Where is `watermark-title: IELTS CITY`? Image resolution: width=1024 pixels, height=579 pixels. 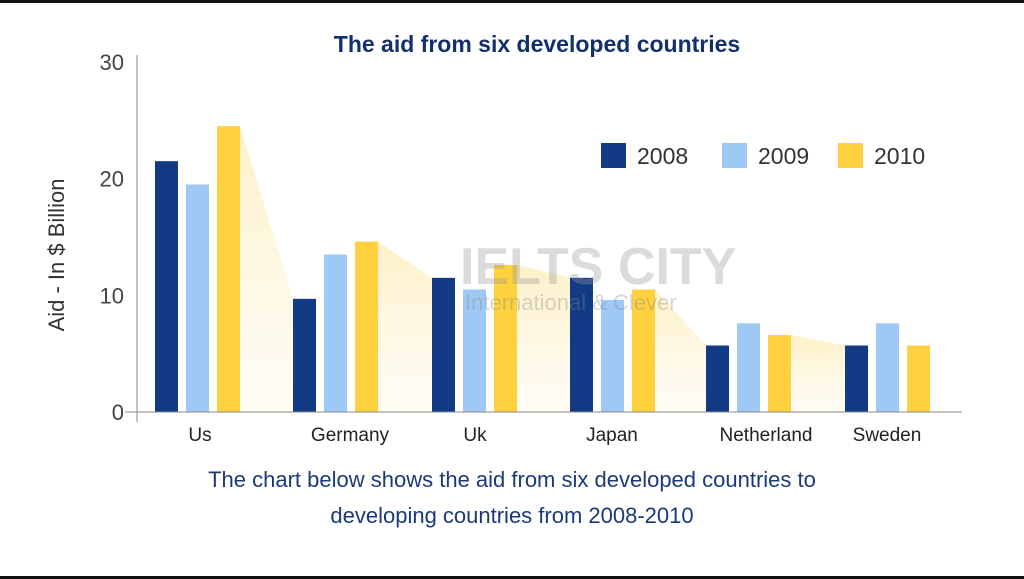
watermark-title: IELTS CITY is located at coordinates (598, 267).